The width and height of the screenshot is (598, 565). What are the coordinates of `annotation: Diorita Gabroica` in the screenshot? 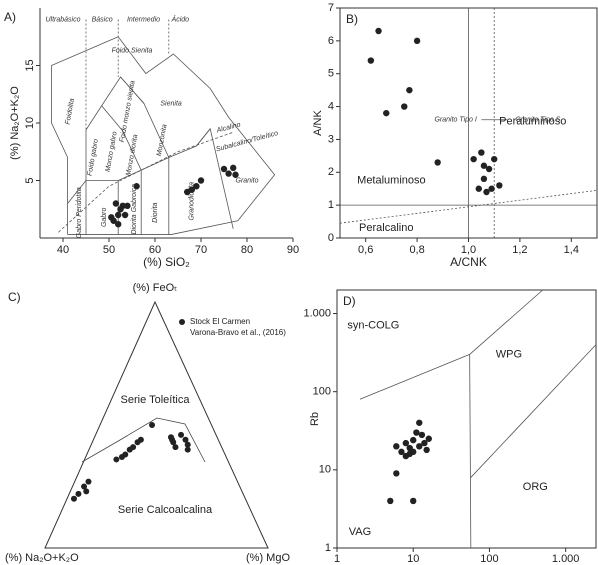 It's located at (134, 209).